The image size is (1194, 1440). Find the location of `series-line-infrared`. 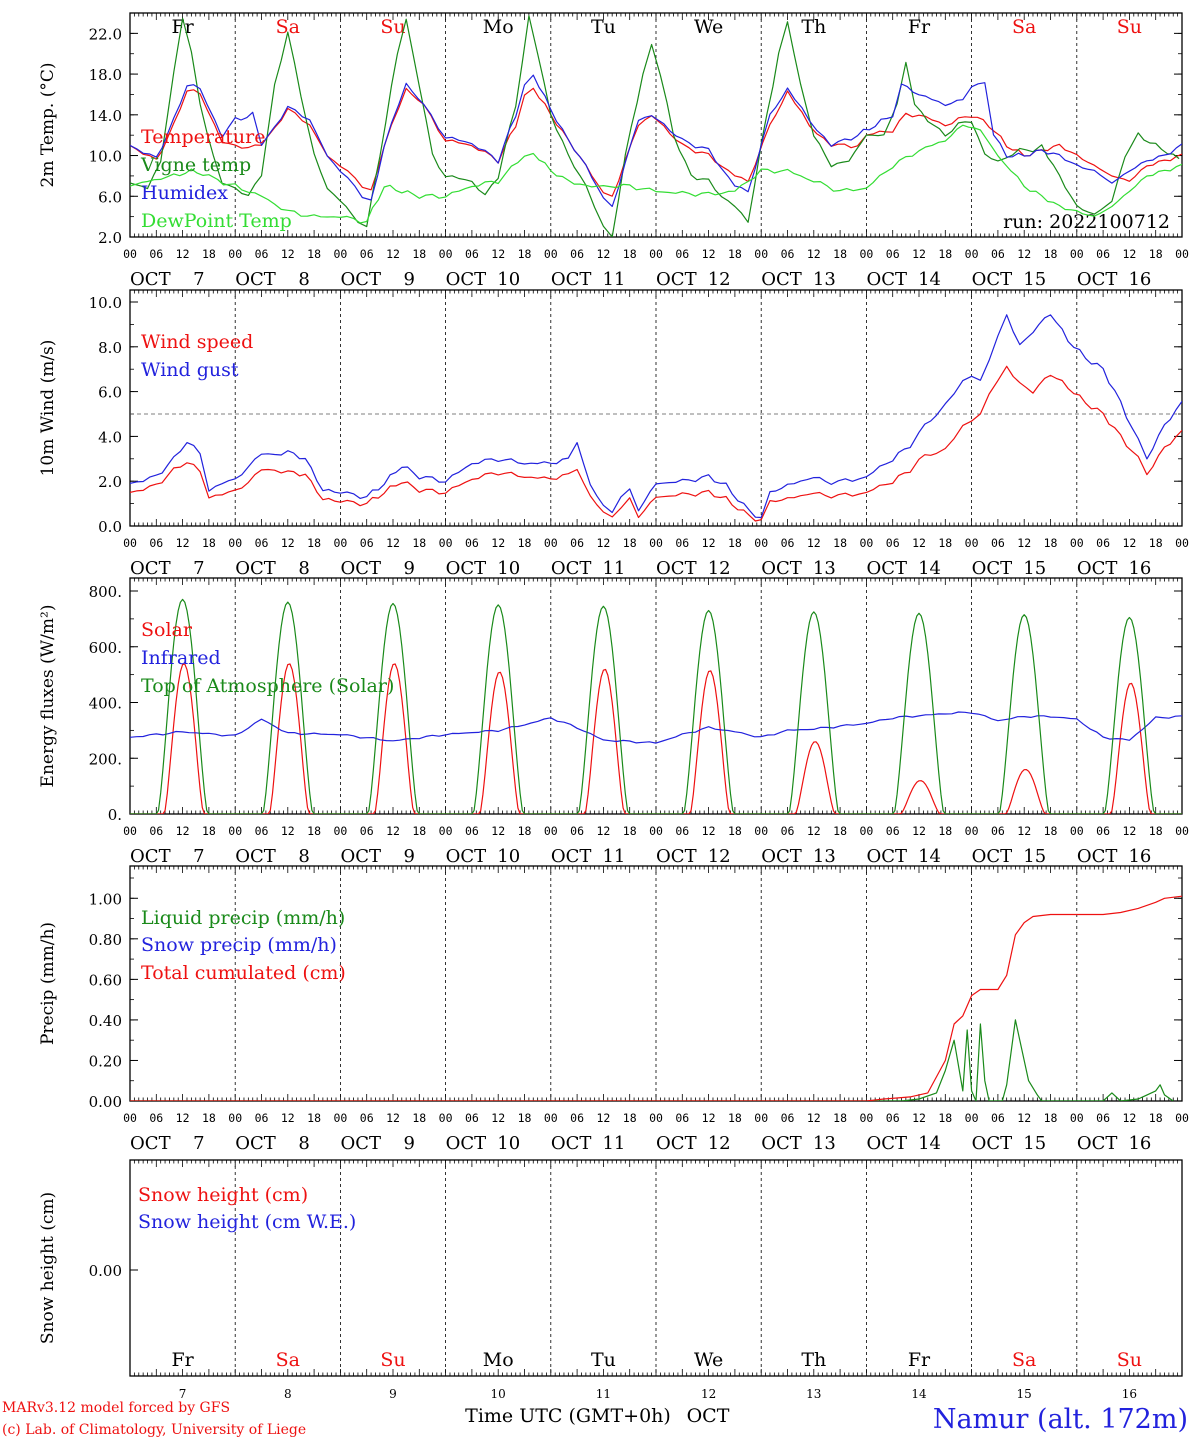

series-line-infrared is located at coordinates (656, 727).